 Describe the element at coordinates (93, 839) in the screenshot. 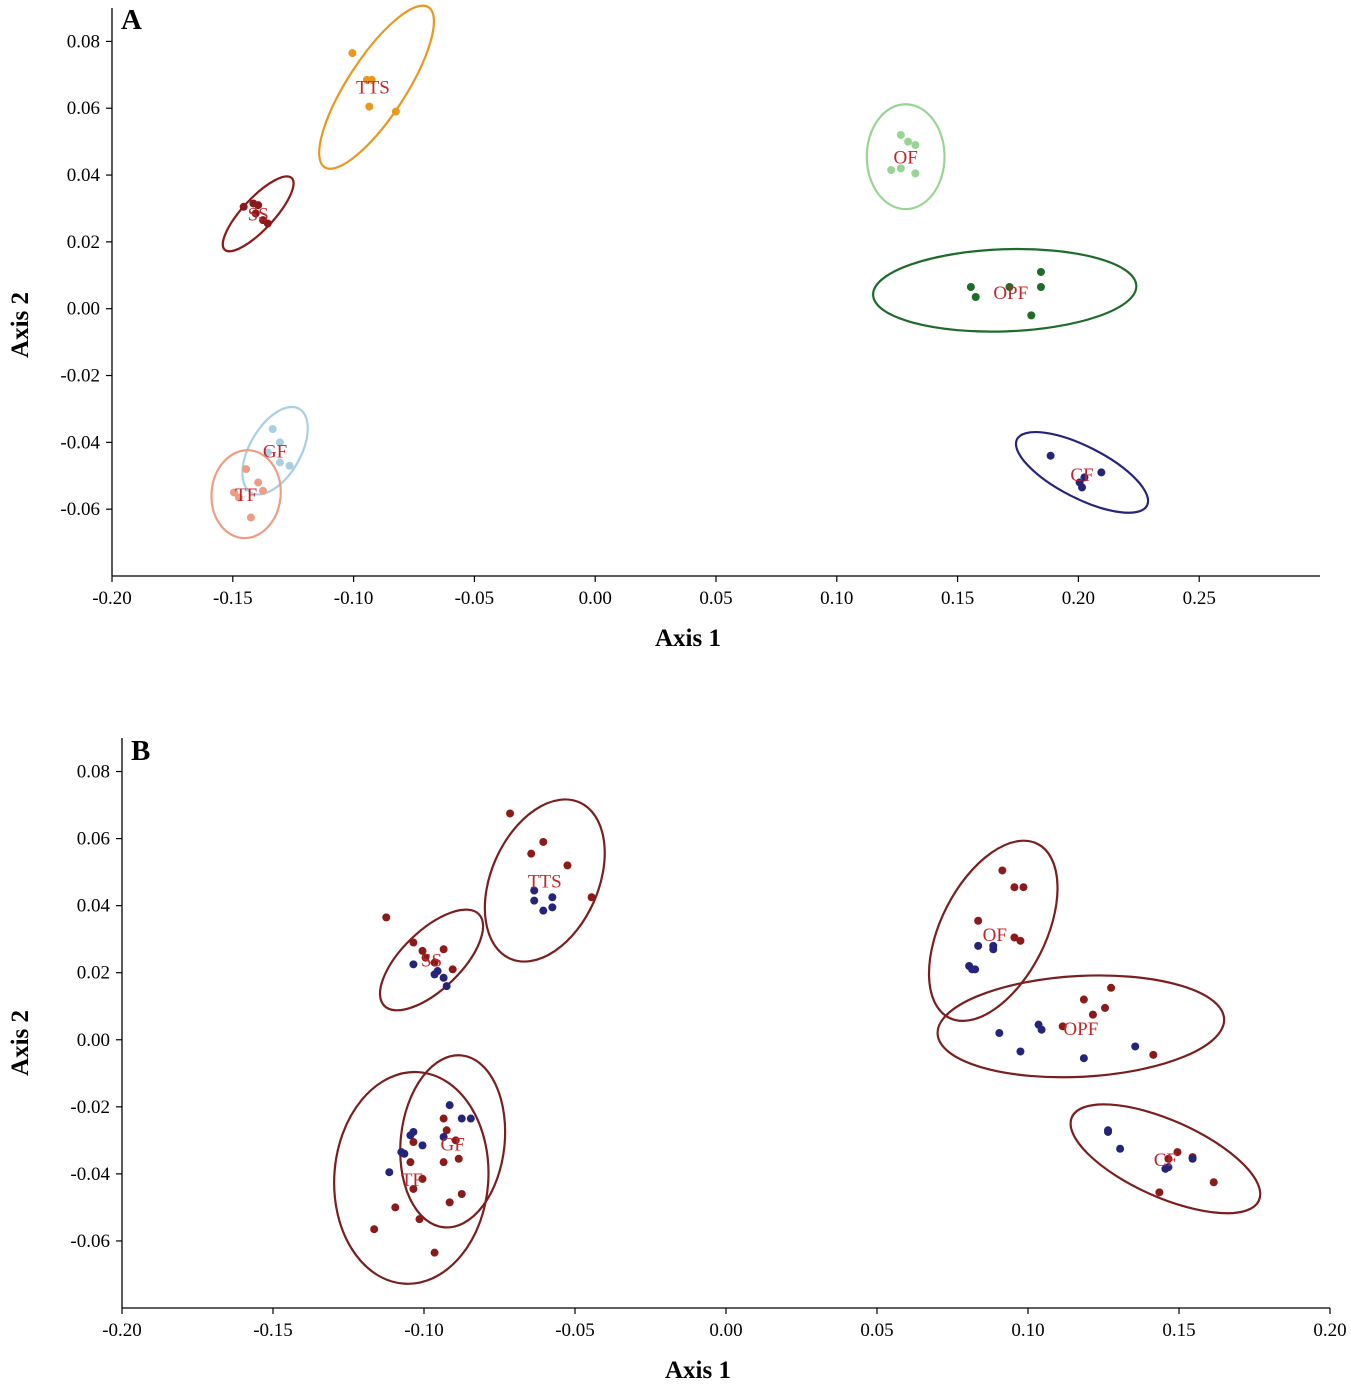

I see `y-tick-label: 0.06` at that location.